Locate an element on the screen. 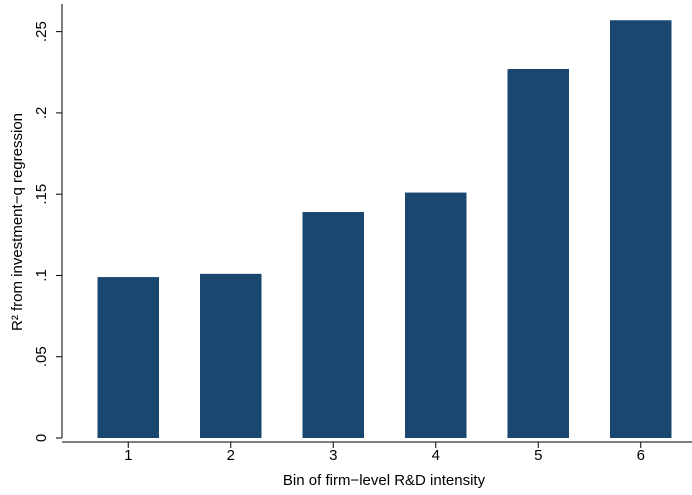  x-tick-label: 2 is located at coordinates (231, 455).